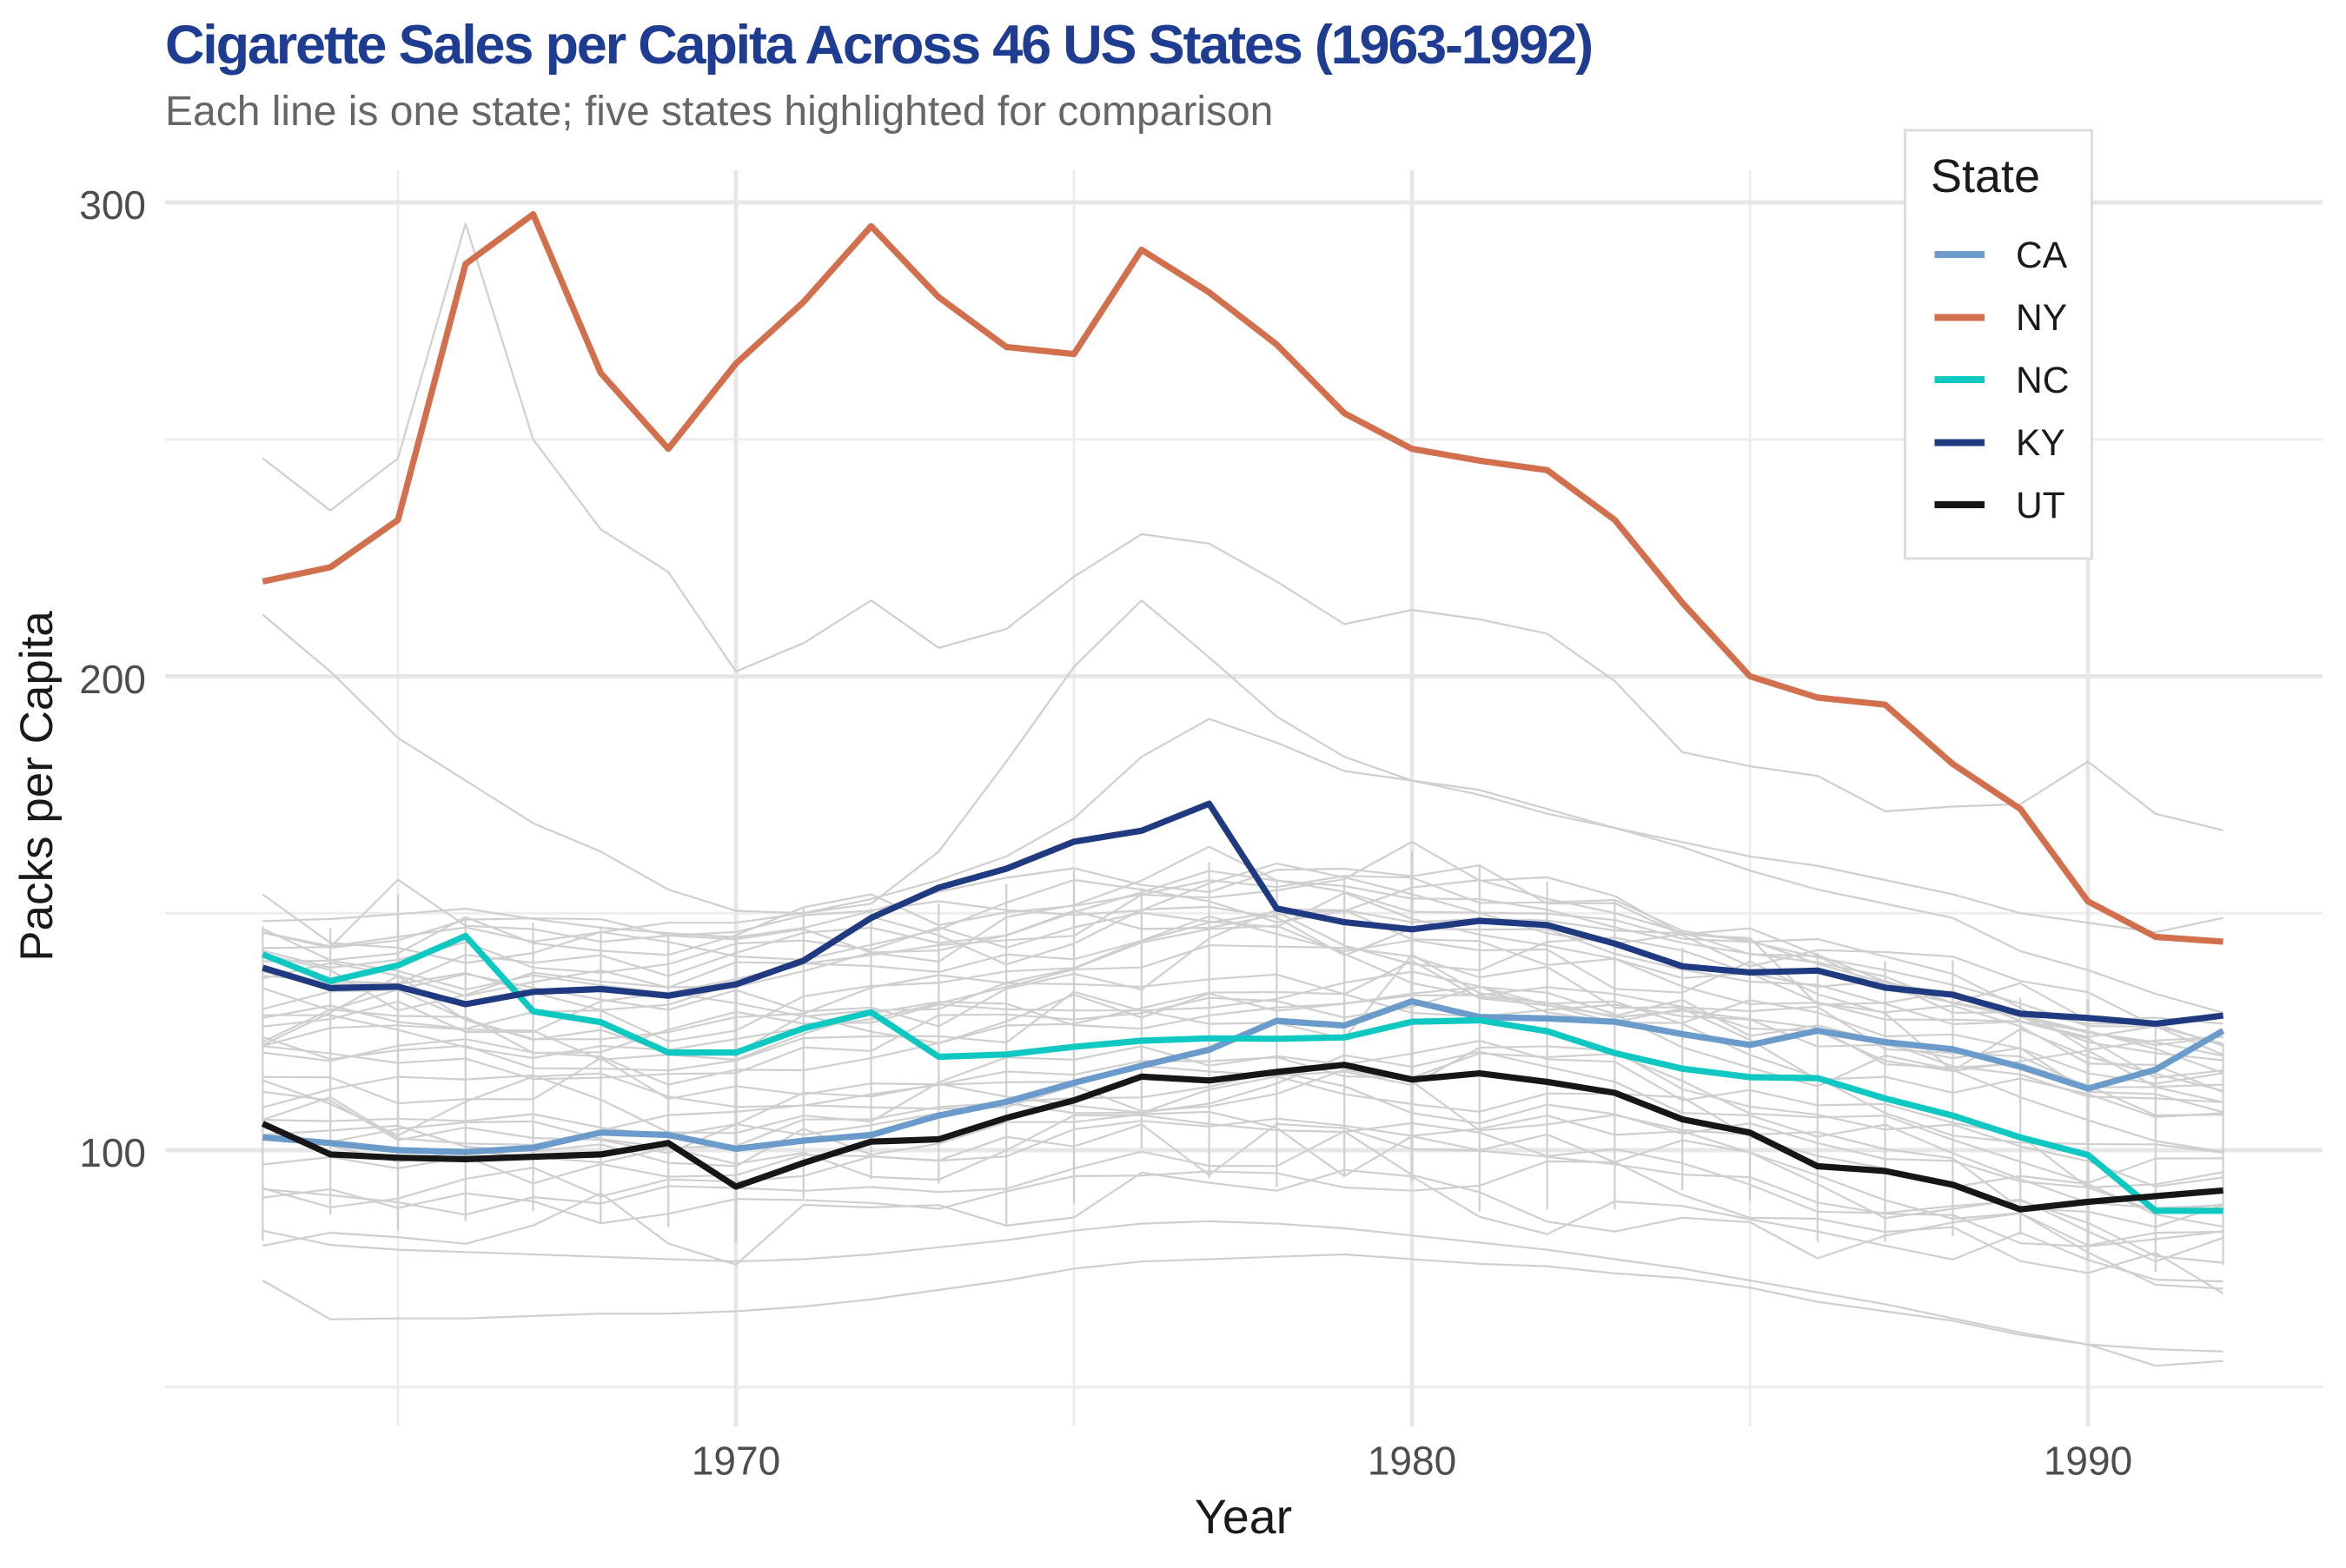  I want to click on svg-text: Year, so click(1243, 1517).